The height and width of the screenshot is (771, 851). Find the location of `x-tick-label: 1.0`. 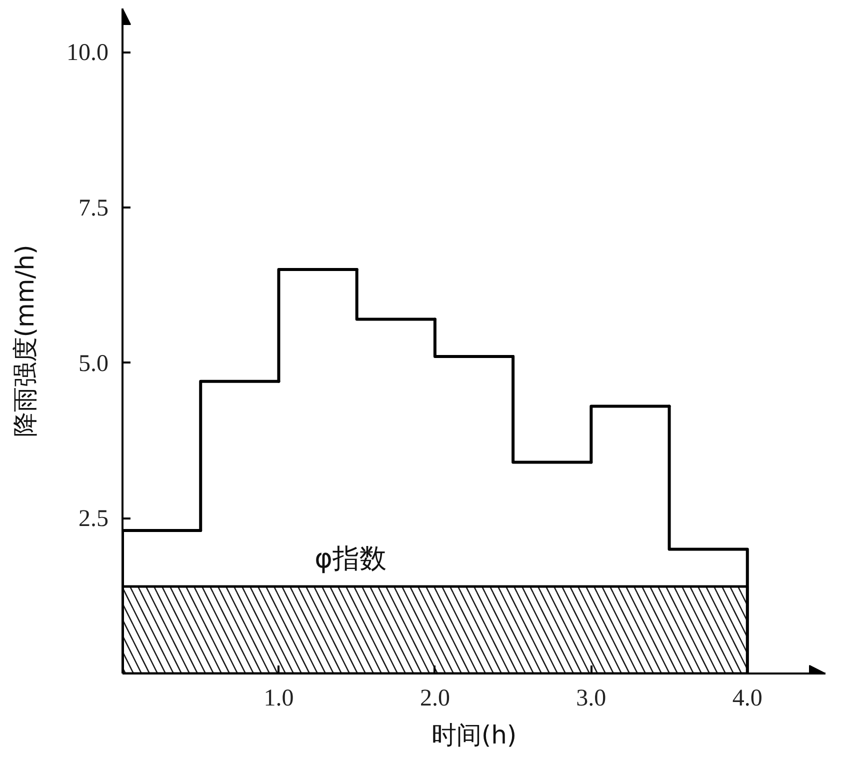

x-tick-label: 1.0 is located at coordinates (279, 699).